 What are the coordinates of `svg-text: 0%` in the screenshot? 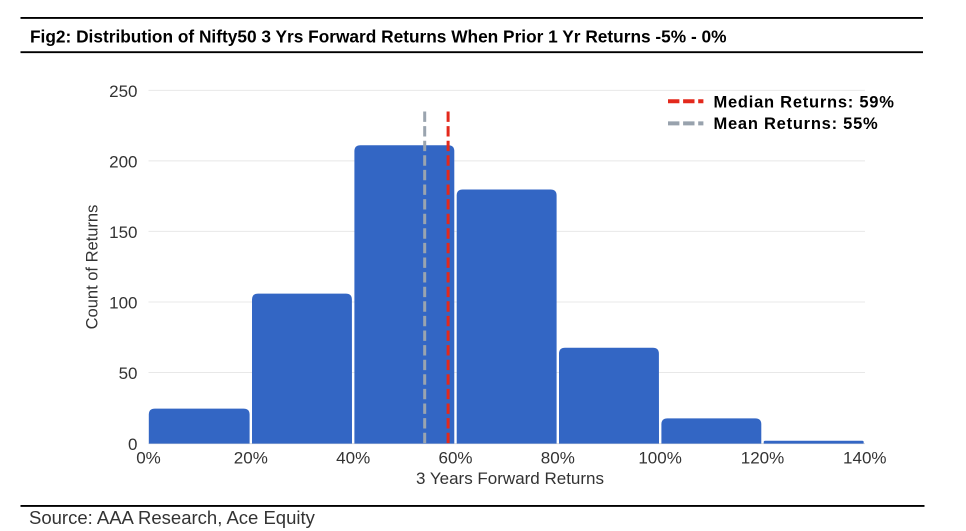 It's located at (148, 458).